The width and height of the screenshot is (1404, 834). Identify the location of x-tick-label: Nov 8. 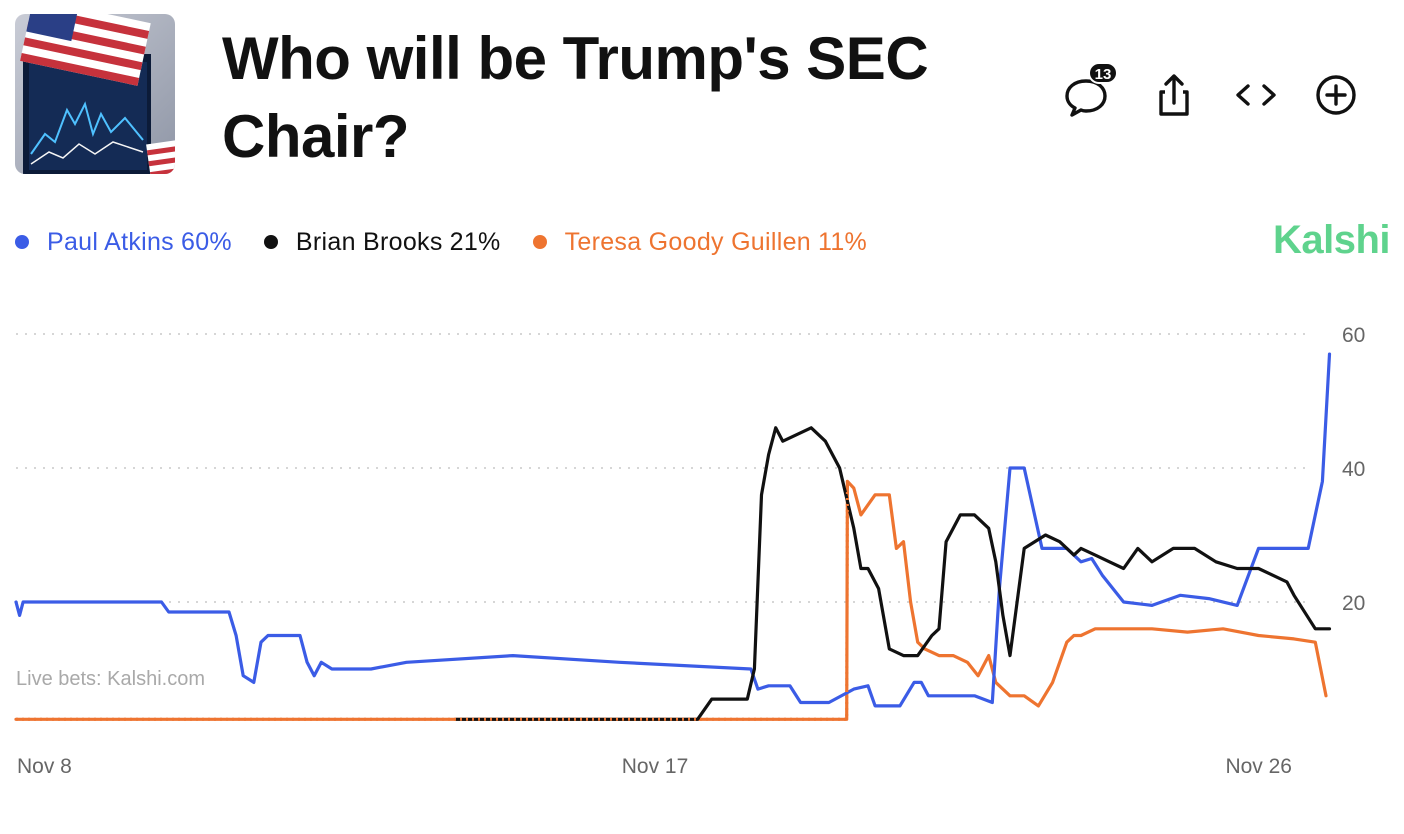
(44, 766).